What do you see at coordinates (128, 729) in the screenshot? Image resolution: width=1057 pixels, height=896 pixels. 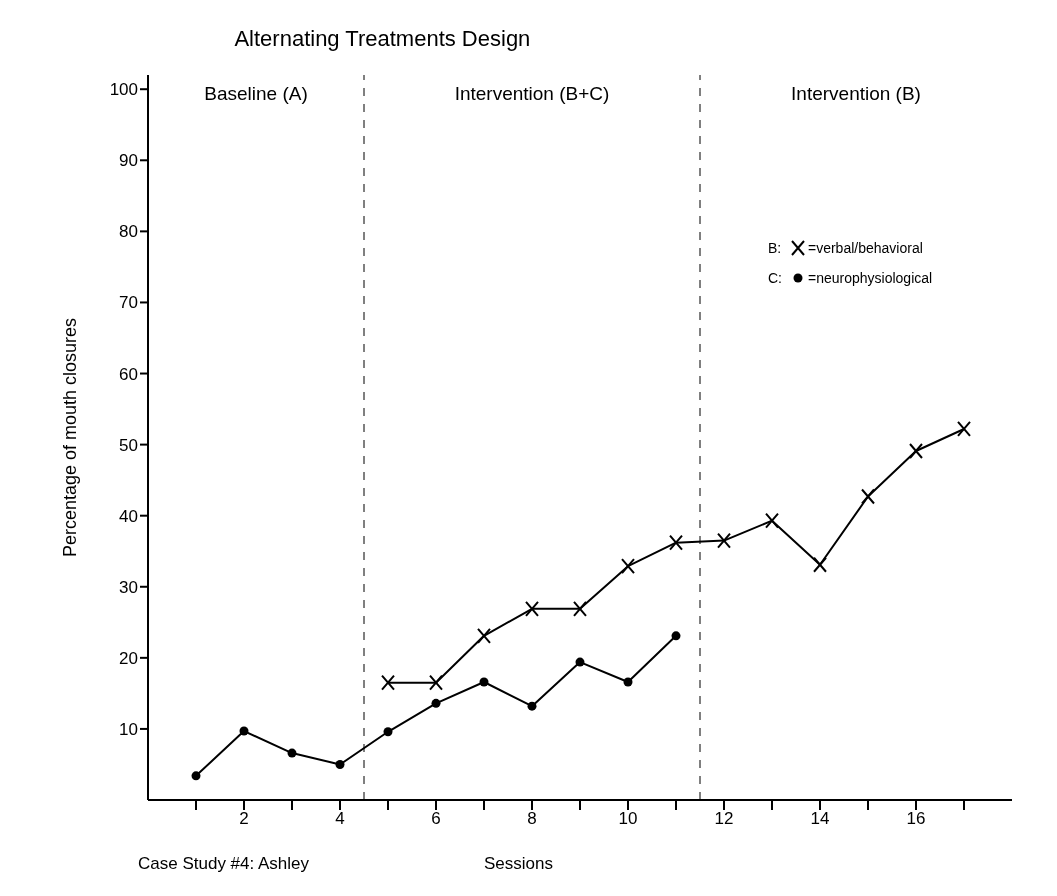 I see `y-tick-label: 10` at bounding box center [128, 729].